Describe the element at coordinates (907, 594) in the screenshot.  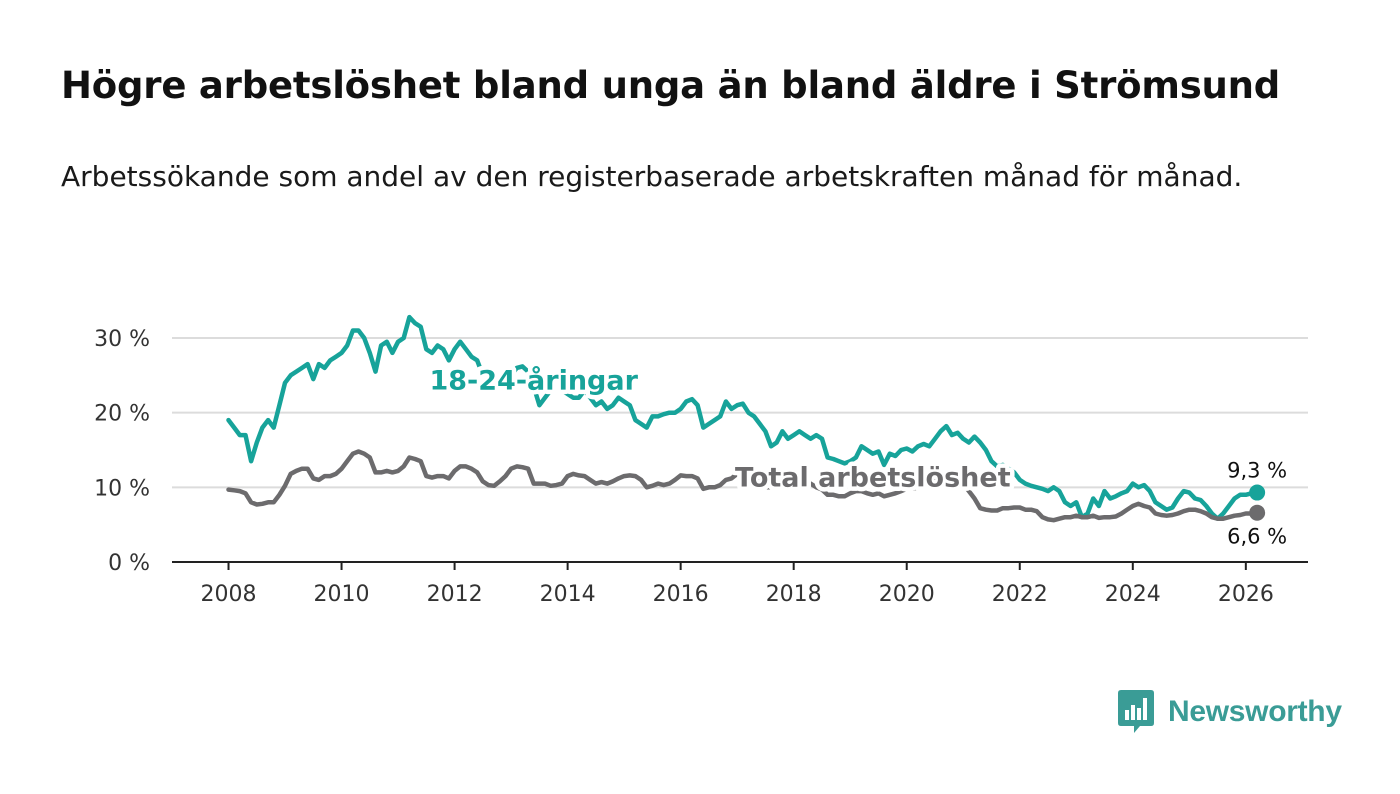
I see `x-tick-label: 2020` at that location.